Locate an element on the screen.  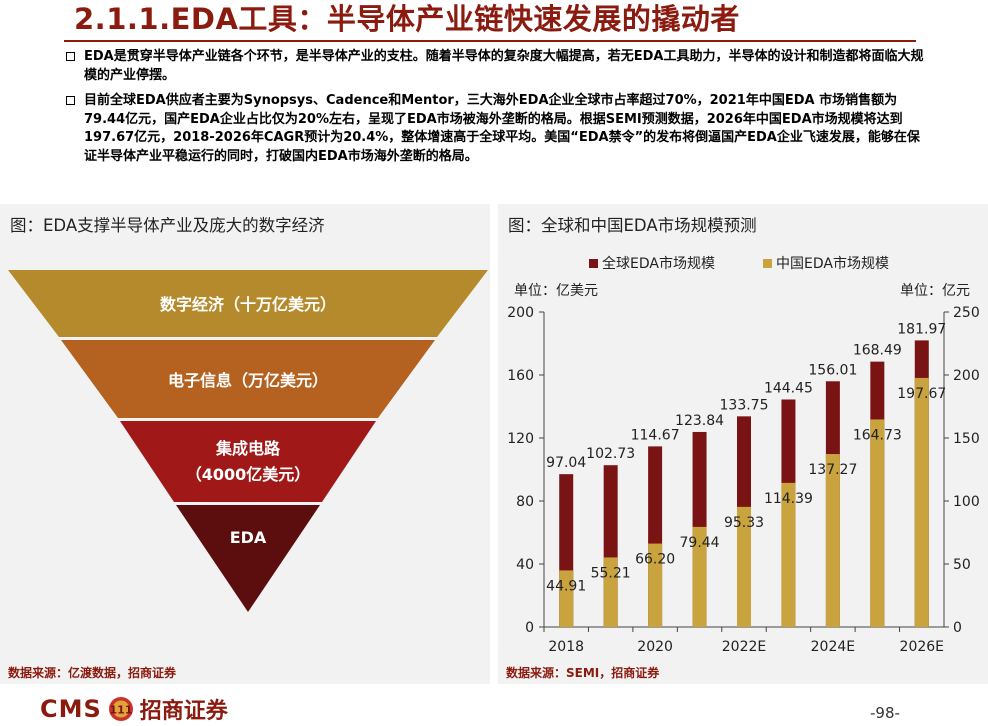
right-axis-tick-label: 150 is located at coordinates (966, 439).